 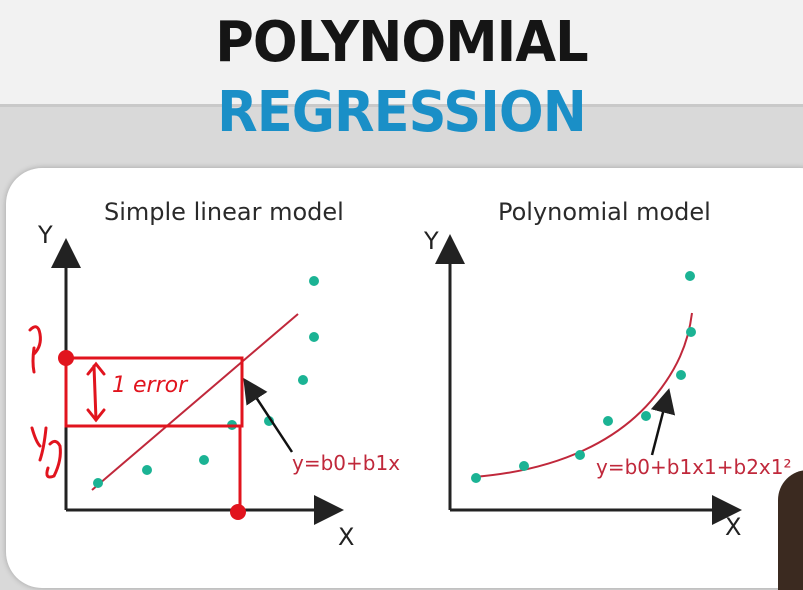 What do you see at coordinates (402, 112) in the screenshot?
I see `title-word-regression: REGRESSION` at bounding box center [402, 112].